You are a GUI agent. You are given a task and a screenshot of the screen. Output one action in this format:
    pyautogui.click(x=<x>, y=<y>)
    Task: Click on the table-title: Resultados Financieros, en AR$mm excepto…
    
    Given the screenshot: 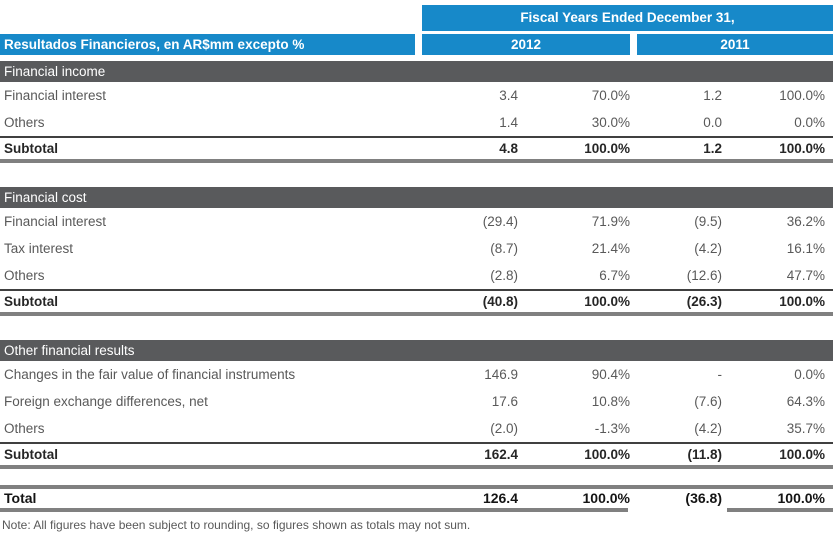 What is the action you would take?
    pyautogui.click(x=207, y=44)
    